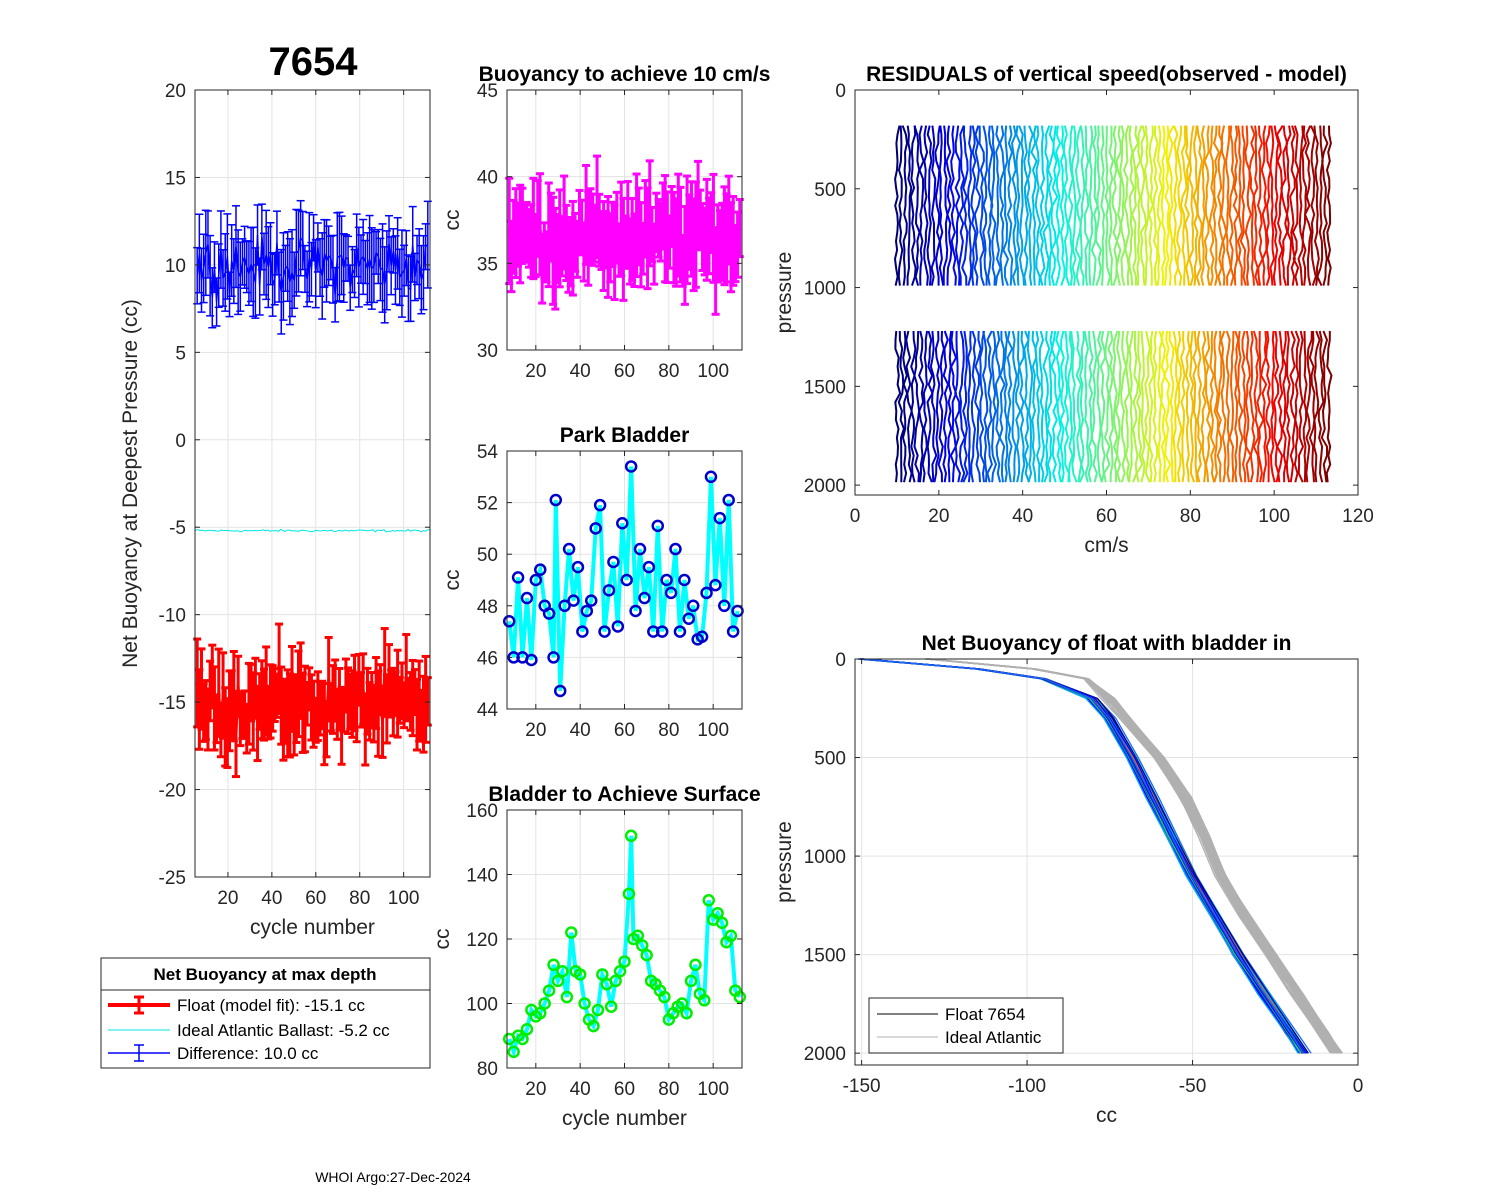 This screenshot has width=1500, height=1200. I want to click on y-tick-label: -10, so click(172, 616).